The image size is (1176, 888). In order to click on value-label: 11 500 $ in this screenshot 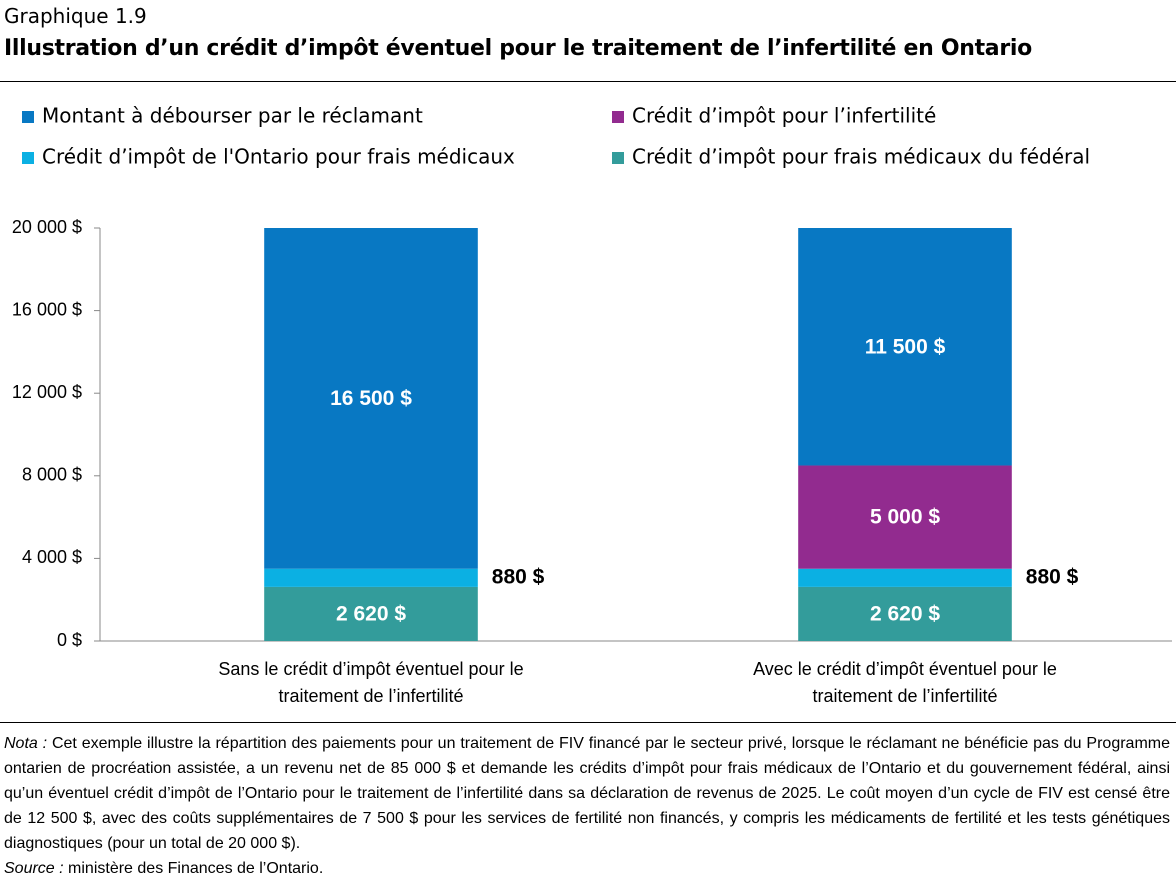, I will do `click(905, 346)`.